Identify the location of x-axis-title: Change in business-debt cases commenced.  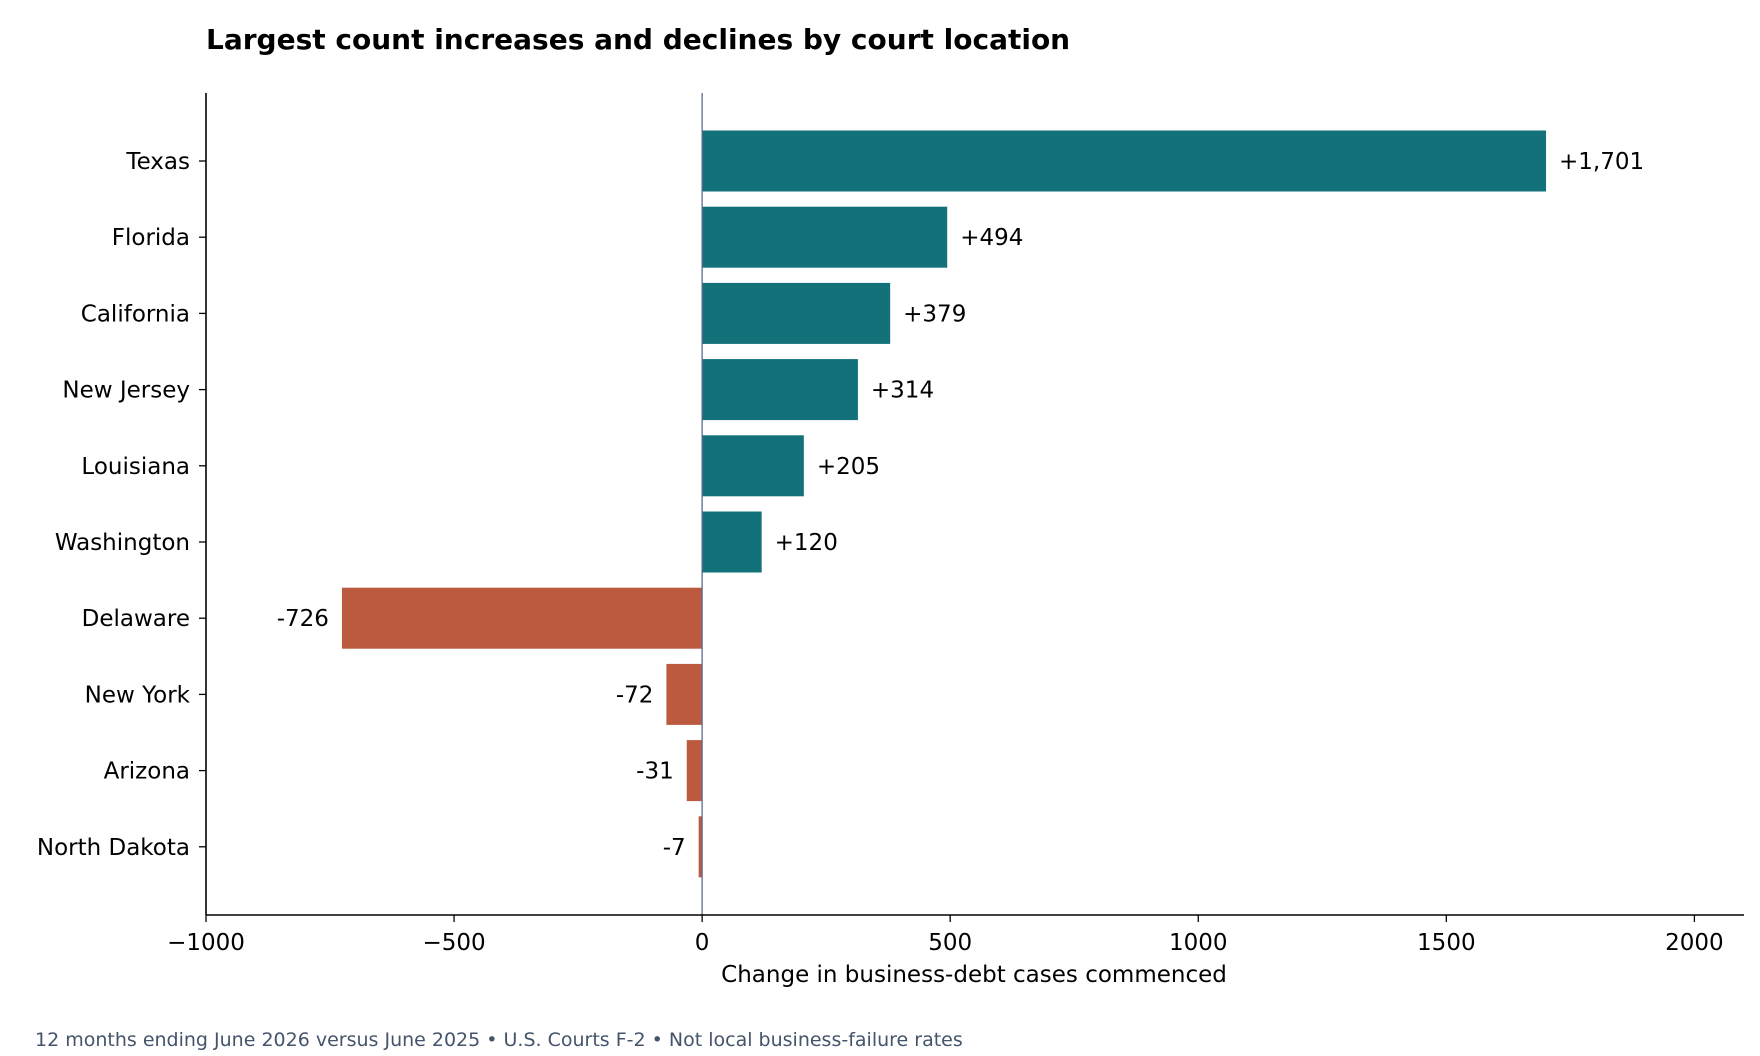
(974, 975).